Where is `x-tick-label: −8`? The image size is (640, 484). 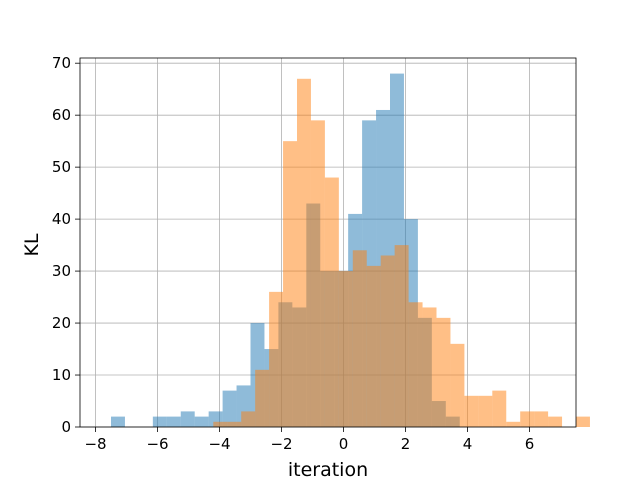
x-tick-label: −8 is located at coordinates (95, 444).